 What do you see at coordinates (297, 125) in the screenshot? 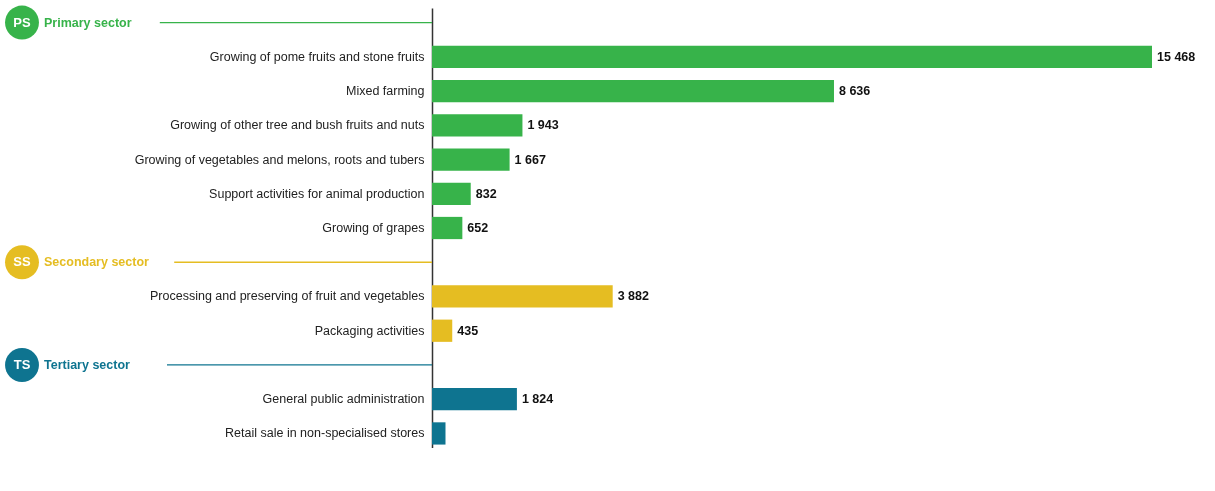
I see `y-tick-label: Growing of other tree and bush fruits and nuts` at bounding box center [297, 125].